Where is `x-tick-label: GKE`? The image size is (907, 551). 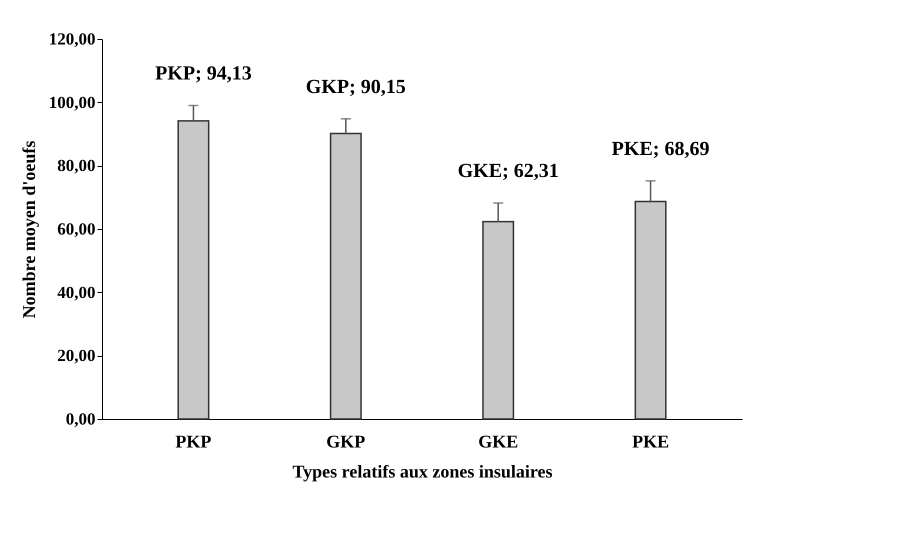
x-tick-label: GKE is located at coordinates (498, 442).